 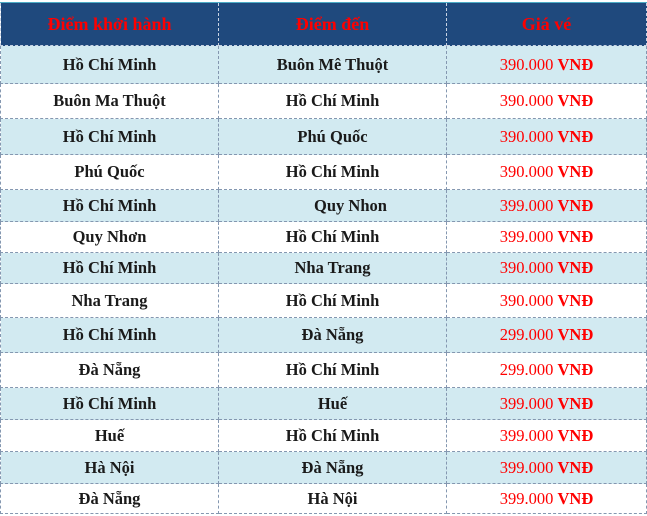 What do you see at coordinates (109, 237) in the screenshot?
I see `departure-cell: Quy Nhơn` at bounding box center [109, 237].